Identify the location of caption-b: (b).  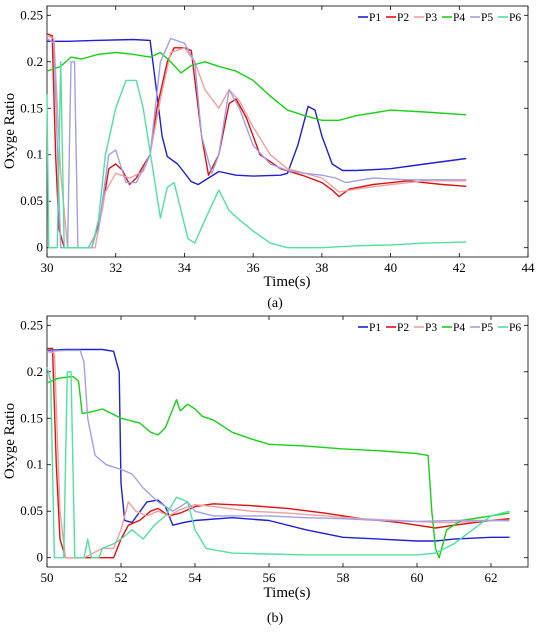
(275, 618).